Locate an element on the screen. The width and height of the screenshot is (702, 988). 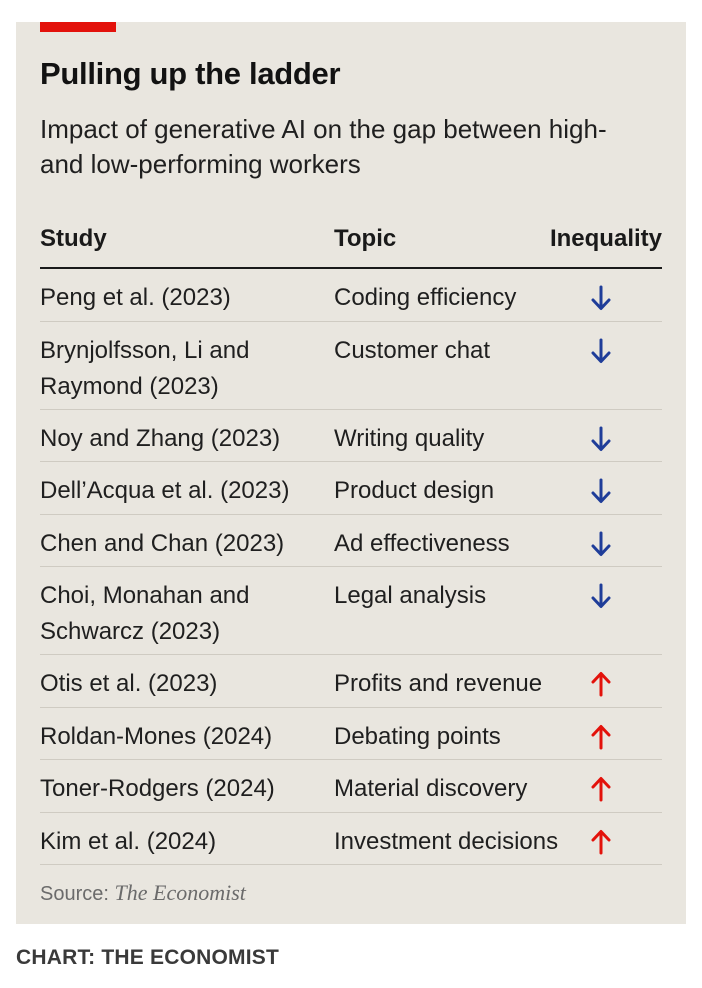
table-row: Otis et al. (2023) Profits and revenue is located at coordinates (351, 681).